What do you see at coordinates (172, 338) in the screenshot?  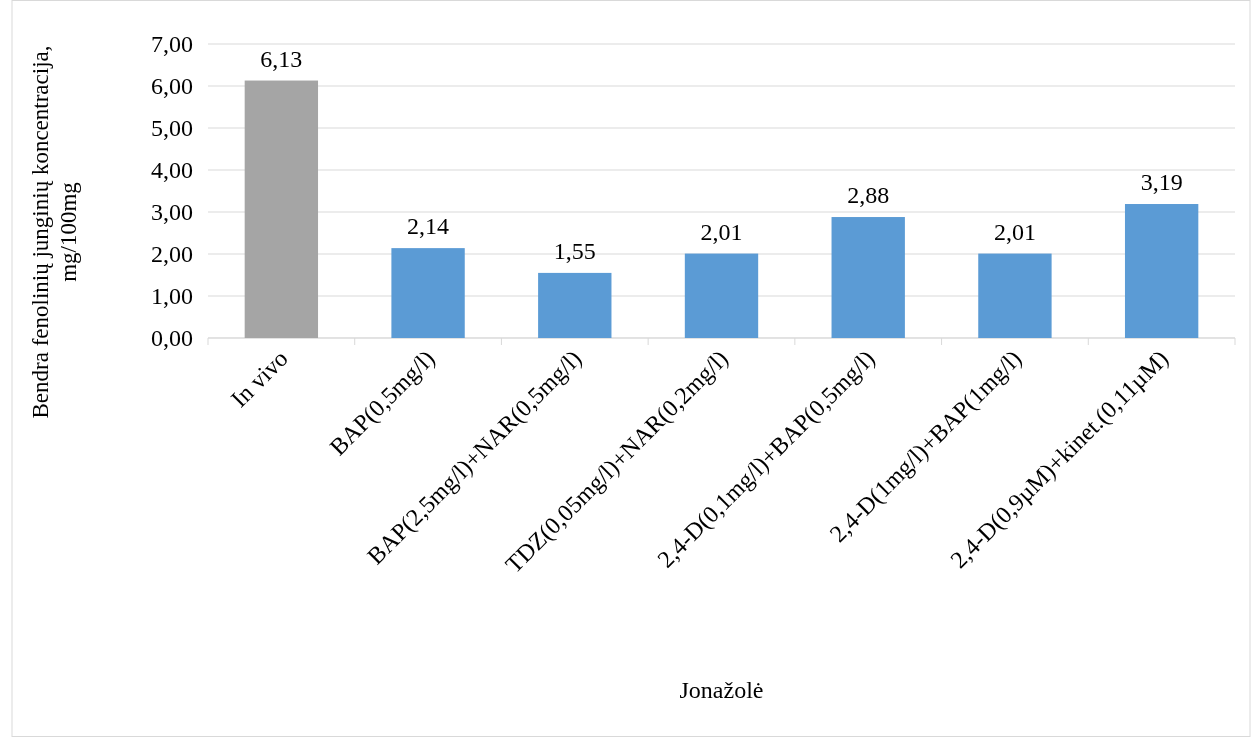 I see `y-tick-label: 0,00` at bounding box center [172, 338].